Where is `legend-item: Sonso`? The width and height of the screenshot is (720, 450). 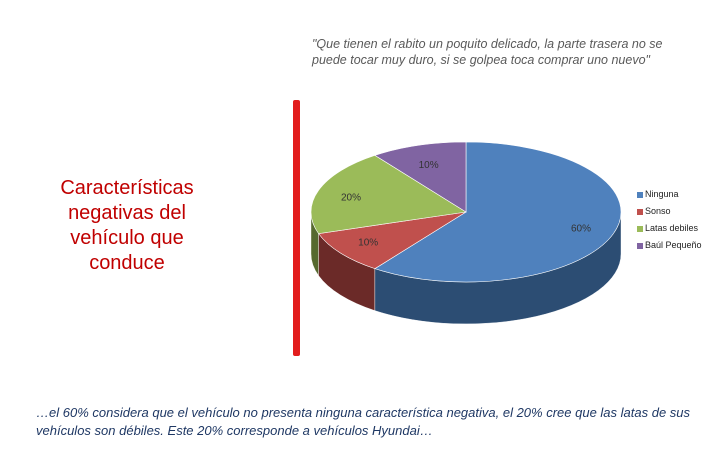
legend-item: Sonso is located at coordinates (669, 211).